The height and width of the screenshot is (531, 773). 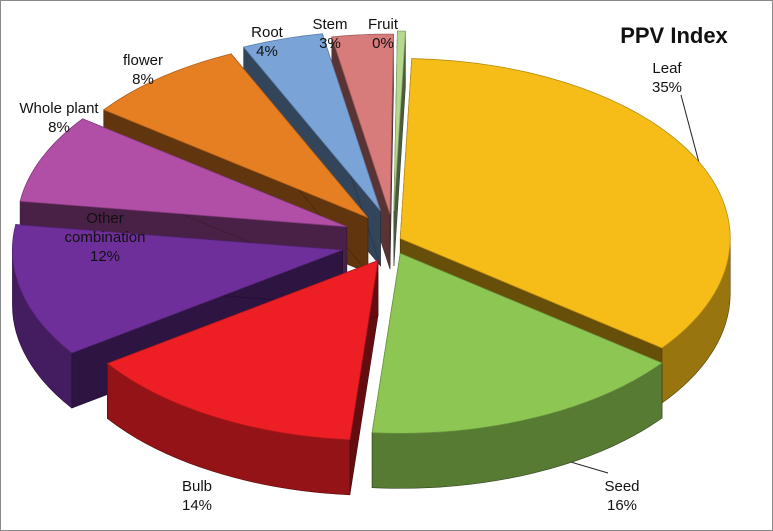 I want to click on chart-title: PPV Index, so click(x=674, y=35).